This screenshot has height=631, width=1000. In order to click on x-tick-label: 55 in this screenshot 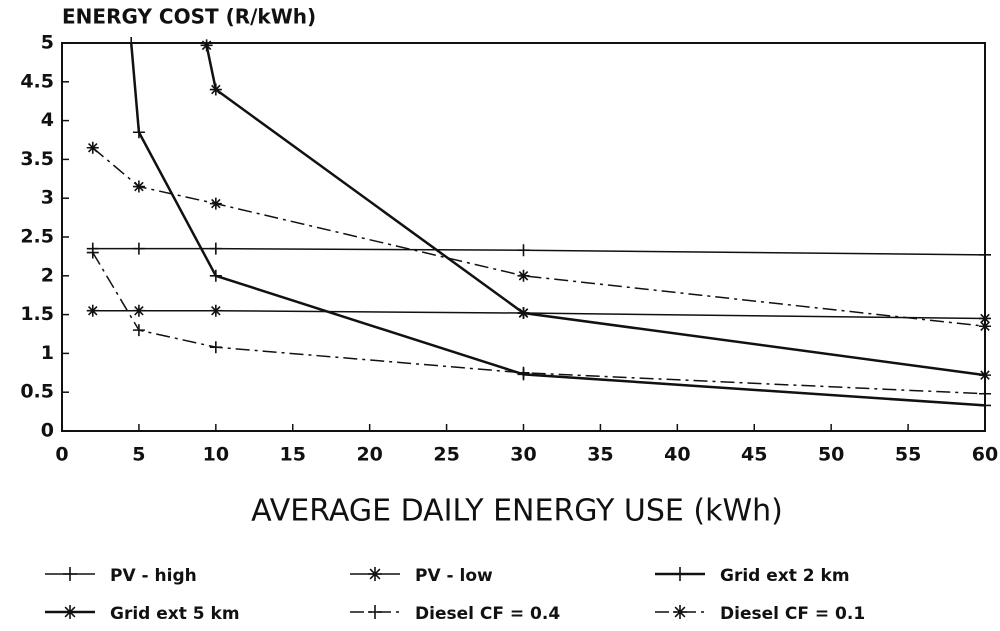, I will do `click(908, 455)`.